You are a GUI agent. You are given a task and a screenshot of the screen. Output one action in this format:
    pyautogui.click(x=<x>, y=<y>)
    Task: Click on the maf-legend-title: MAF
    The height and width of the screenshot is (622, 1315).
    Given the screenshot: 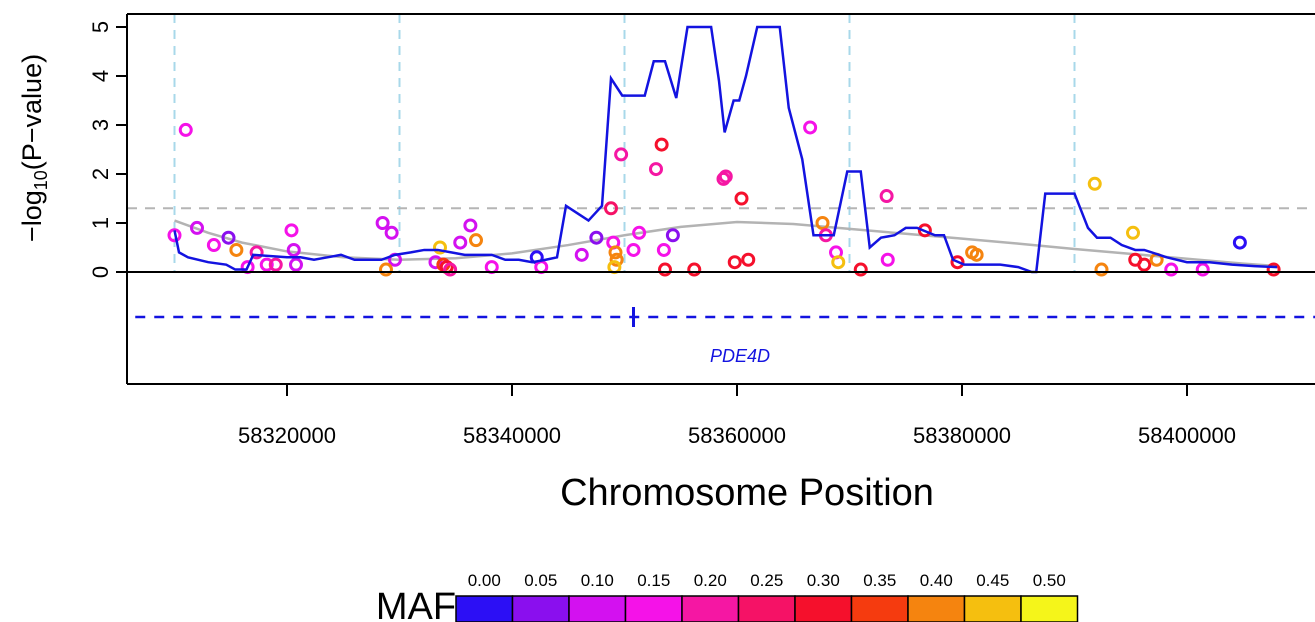 What is the action you would take?
    pyautogui.click(x=416, y=604)
    